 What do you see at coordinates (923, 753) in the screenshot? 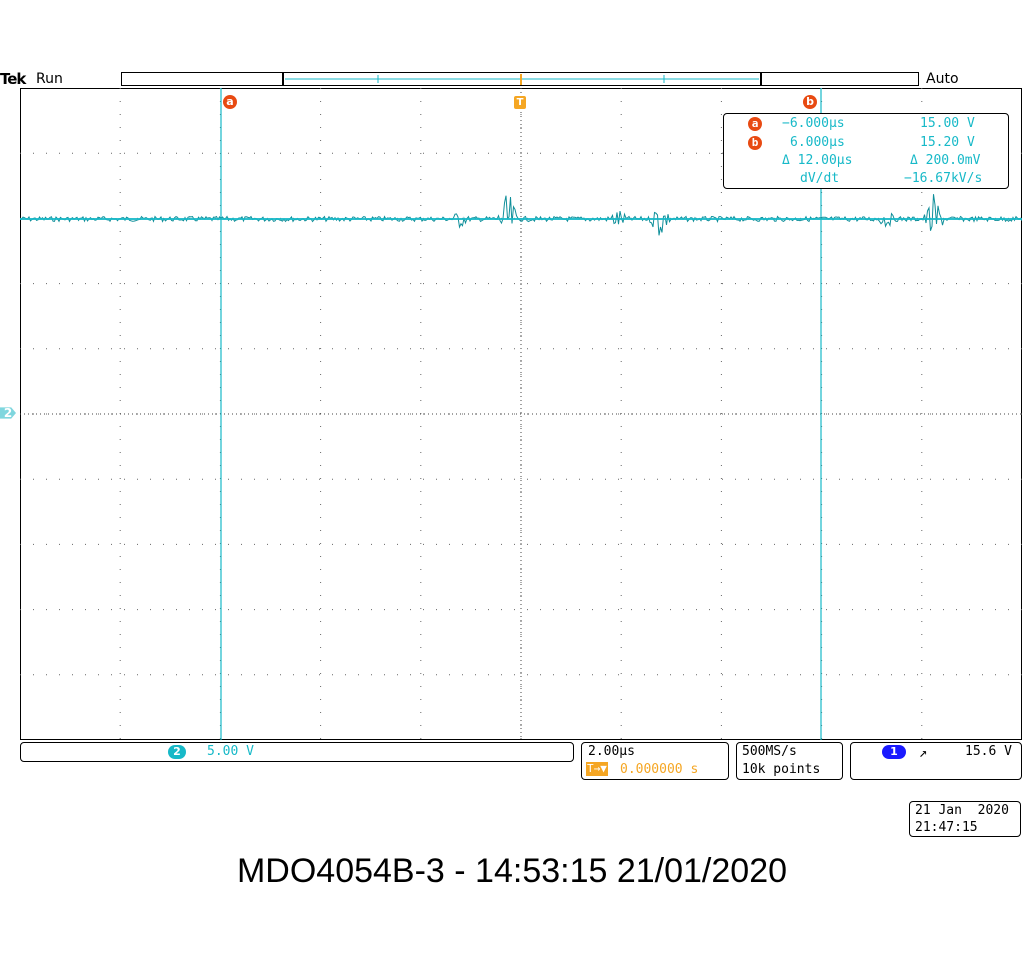
I see `rising-edge-icon: ↗` at bounding box center [923, 753].